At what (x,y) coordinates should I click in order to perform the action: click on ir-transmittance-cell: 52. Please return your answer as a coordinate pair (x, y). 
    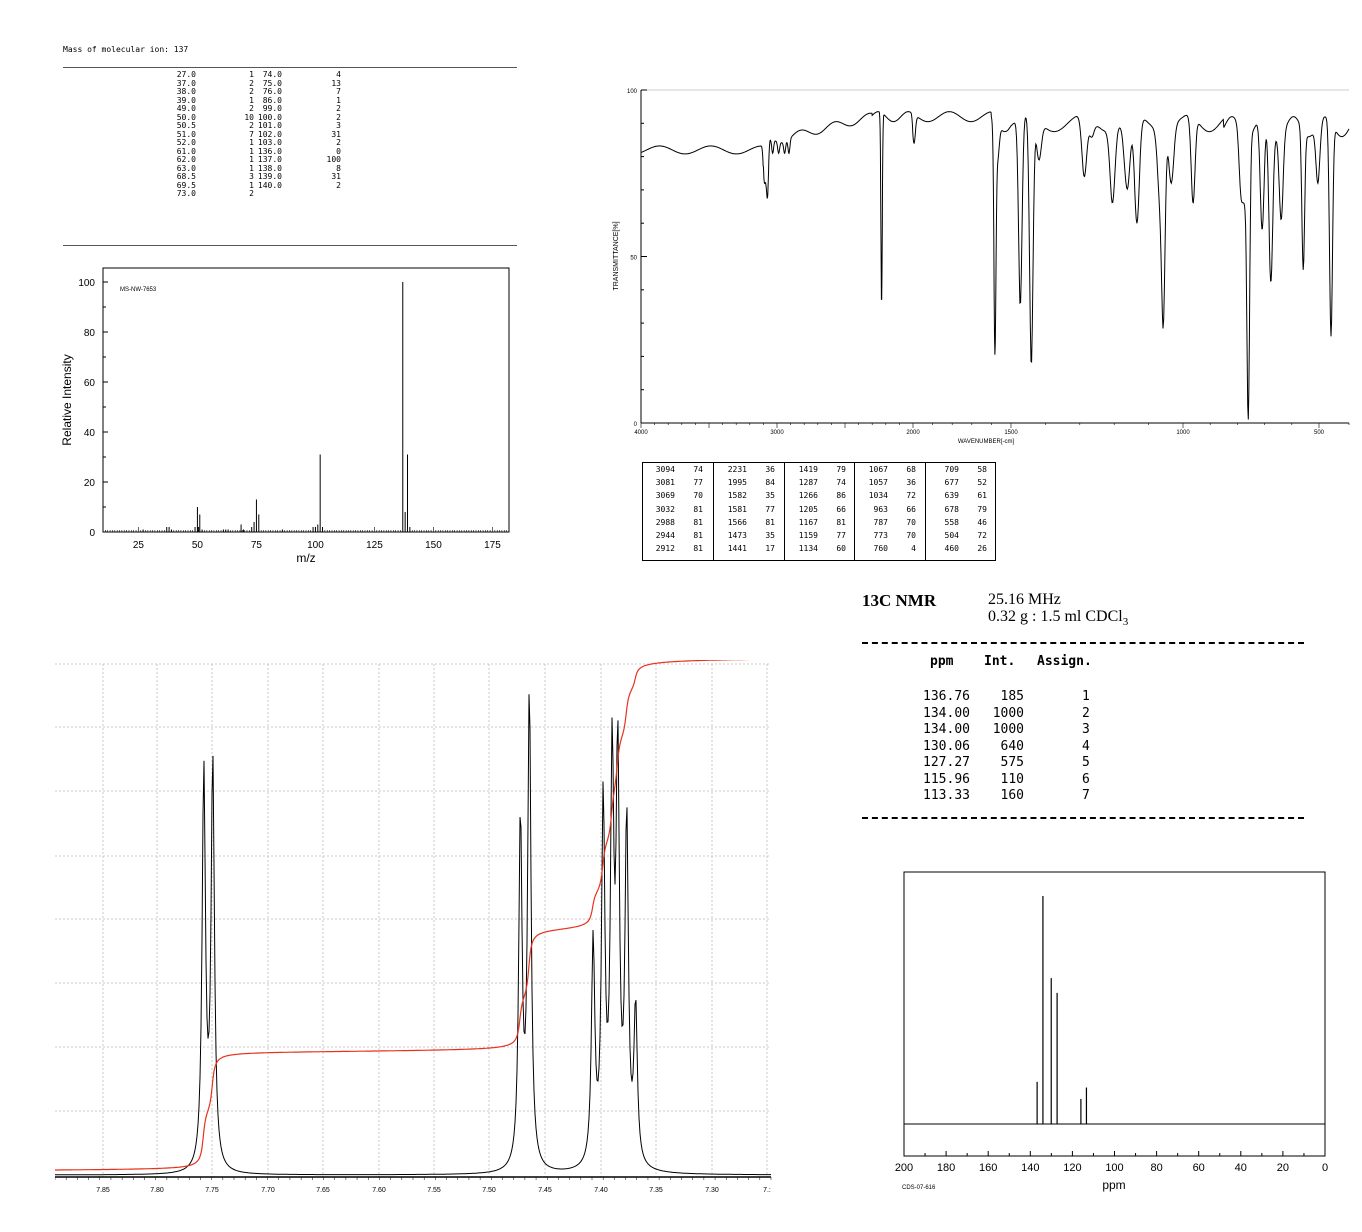
    Looking at the image, I should click on (982, 483).